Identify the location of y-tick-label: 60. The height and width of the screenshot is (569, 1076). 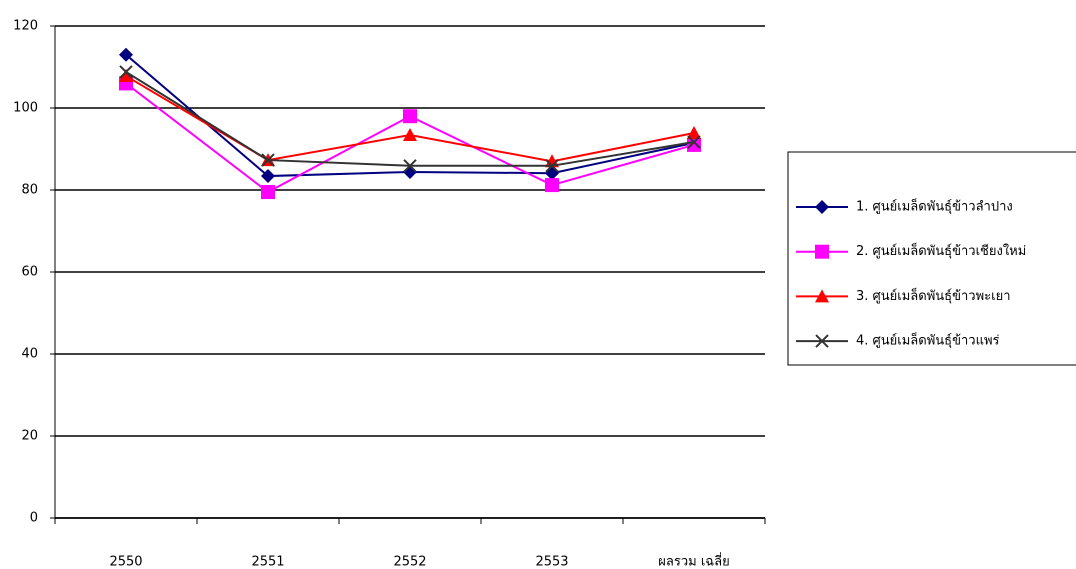
(29, 272).